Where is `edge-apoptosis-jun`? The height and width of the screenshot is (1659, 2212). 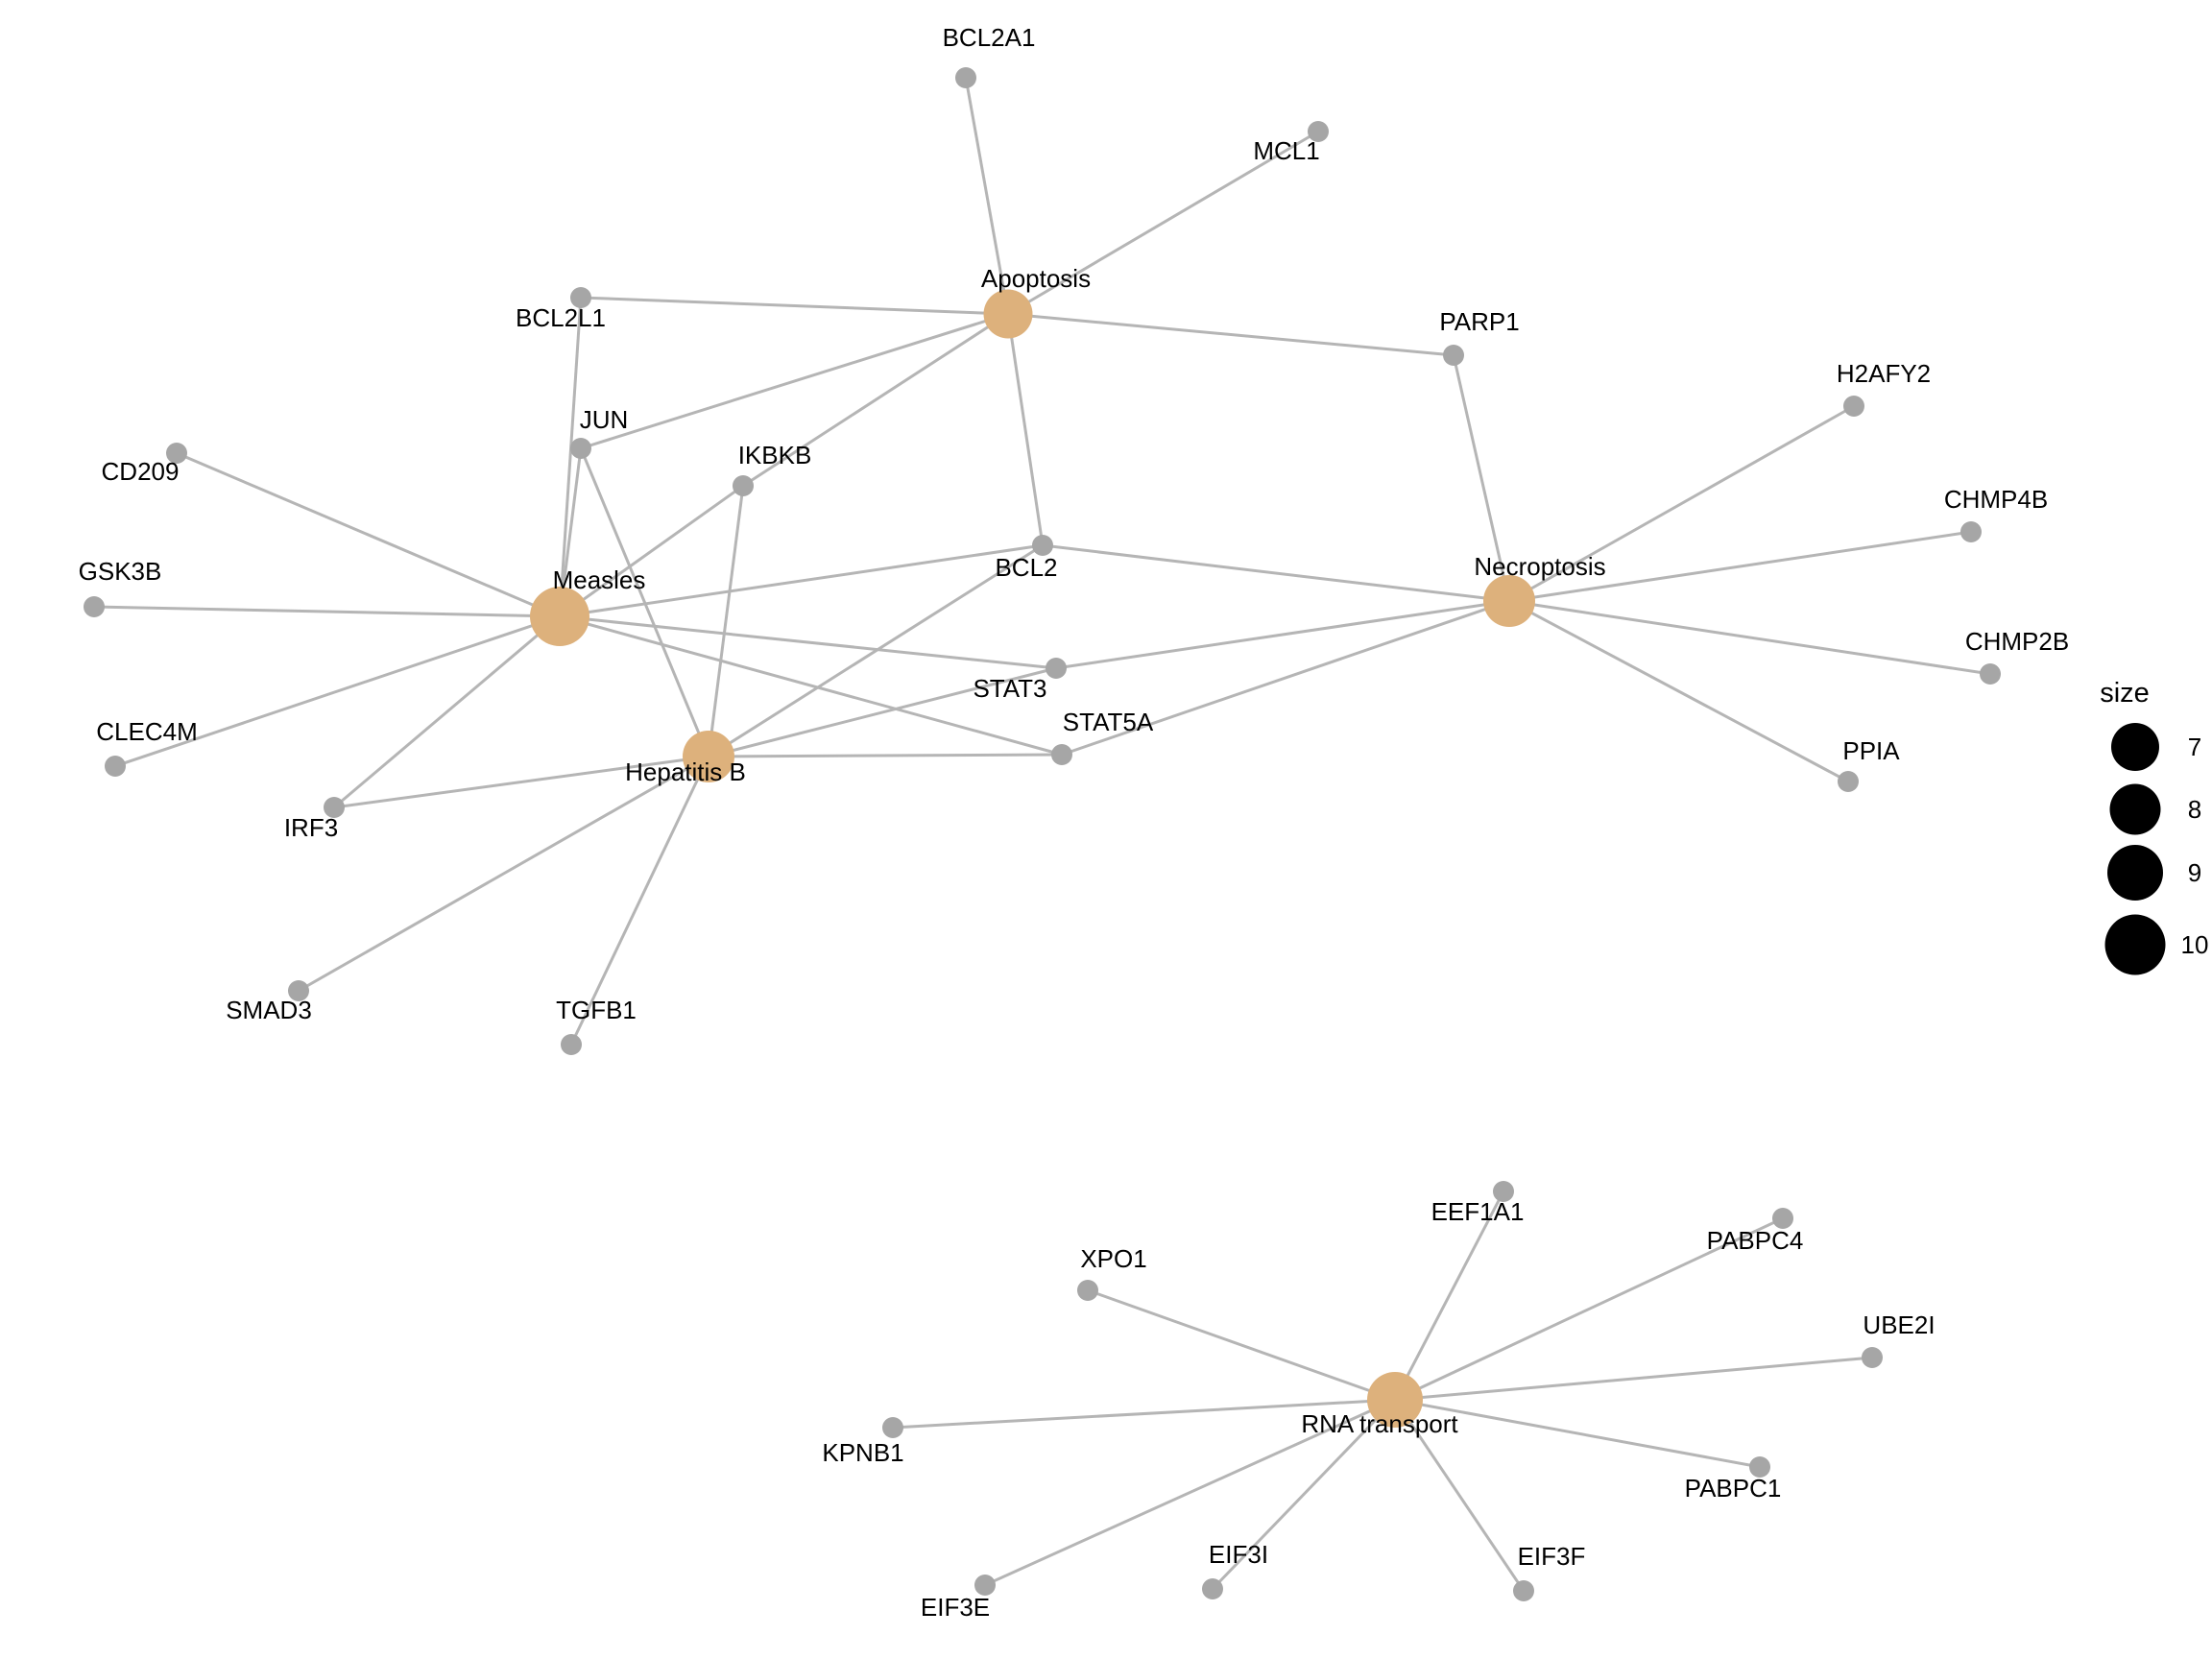 edge-apoptosis-jun is located at coordinates (794, 381).